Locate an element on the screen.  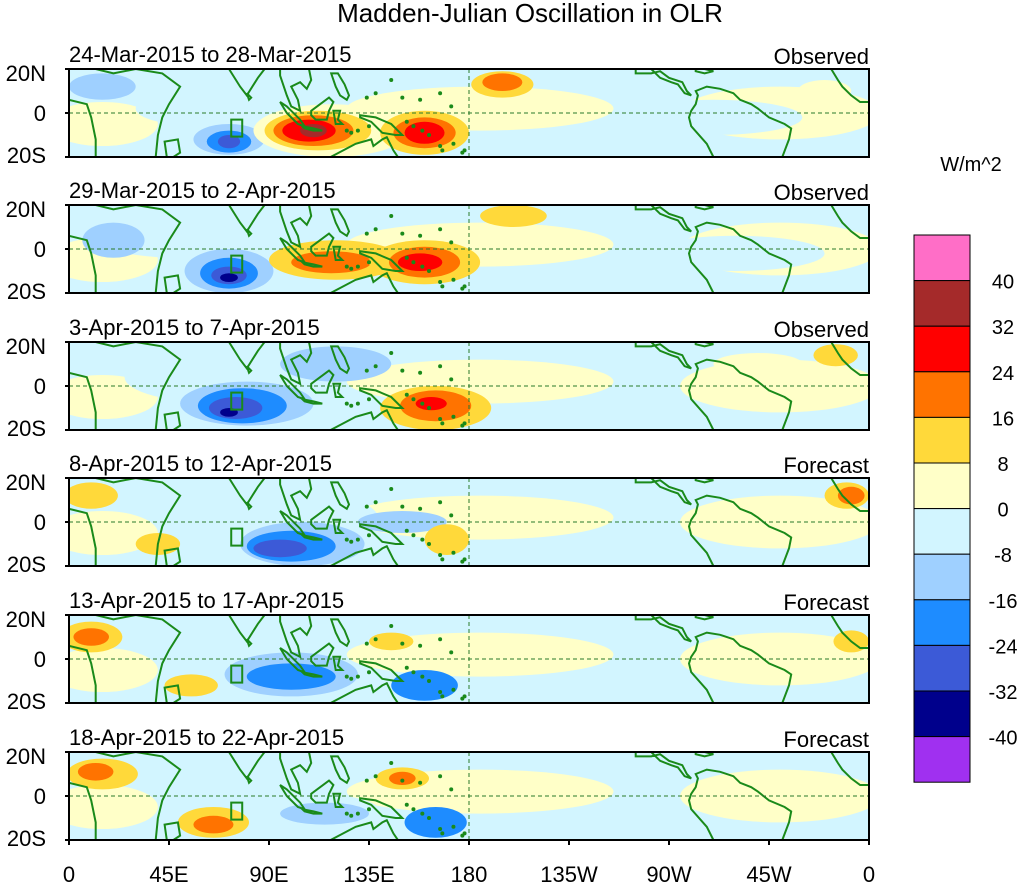
panel-period: 8-Apr-2015 to 12-Apr-2015 is located at coordinates (200, 463).